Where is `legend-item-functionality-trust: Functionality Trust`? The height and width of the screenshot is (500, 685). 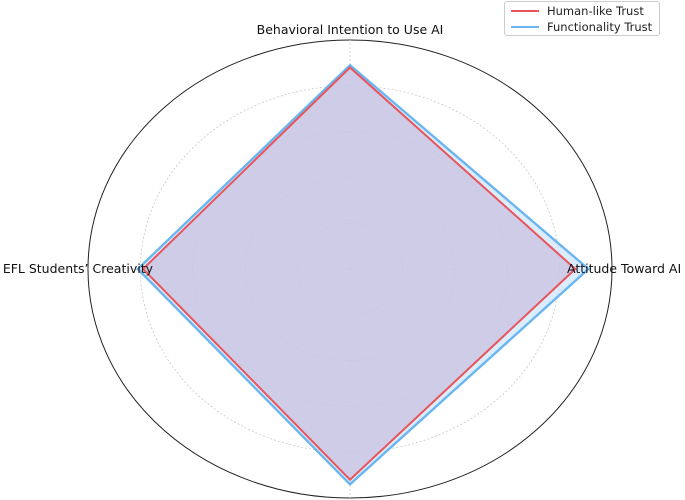 legend-item-functionality-trust: Functionality Trust is located at coordinates (582, 27).